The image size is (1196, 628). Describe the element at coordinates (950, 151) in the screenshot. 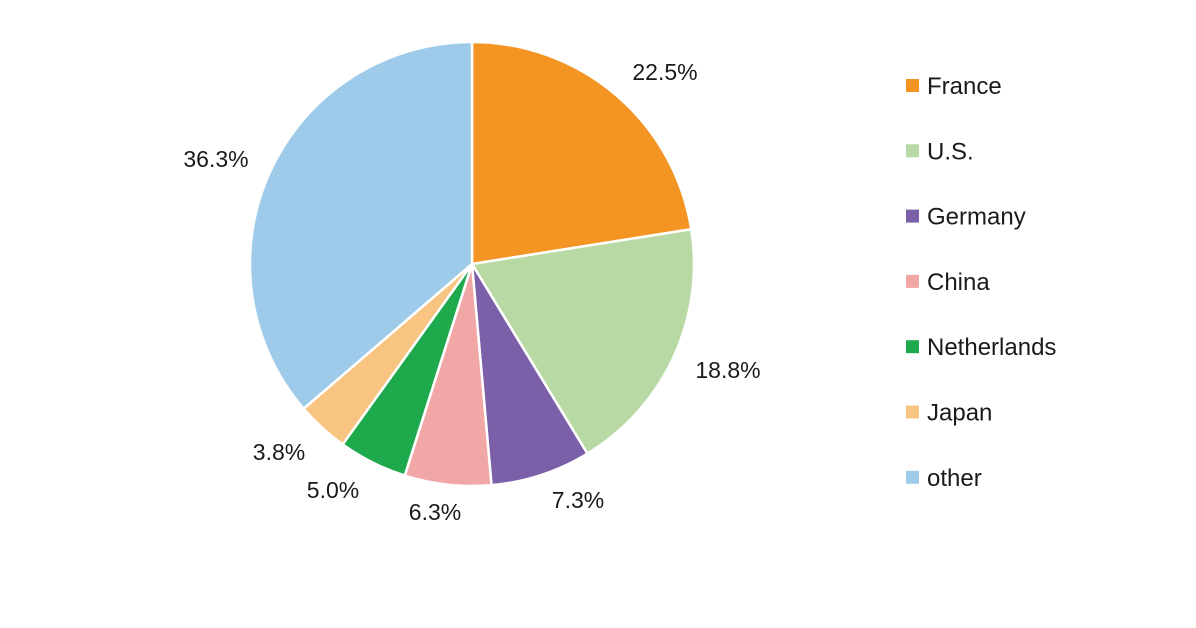

I see `legend-label: U.S.` at that location.